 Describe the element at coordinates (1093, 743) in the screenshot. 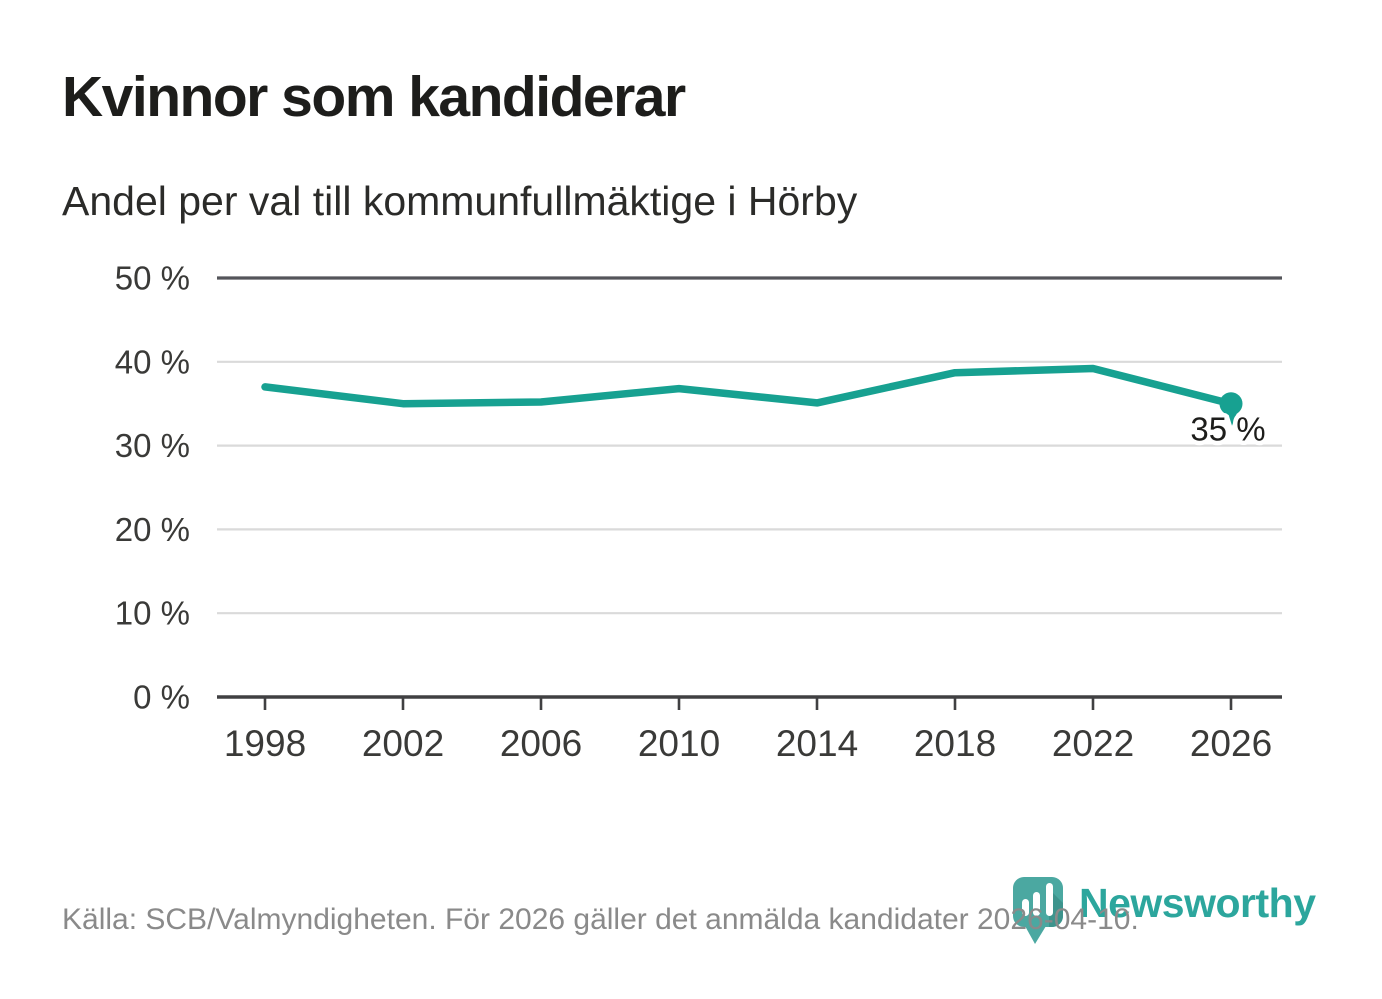

I see `x-axis-tick-label: 2022` at that location.